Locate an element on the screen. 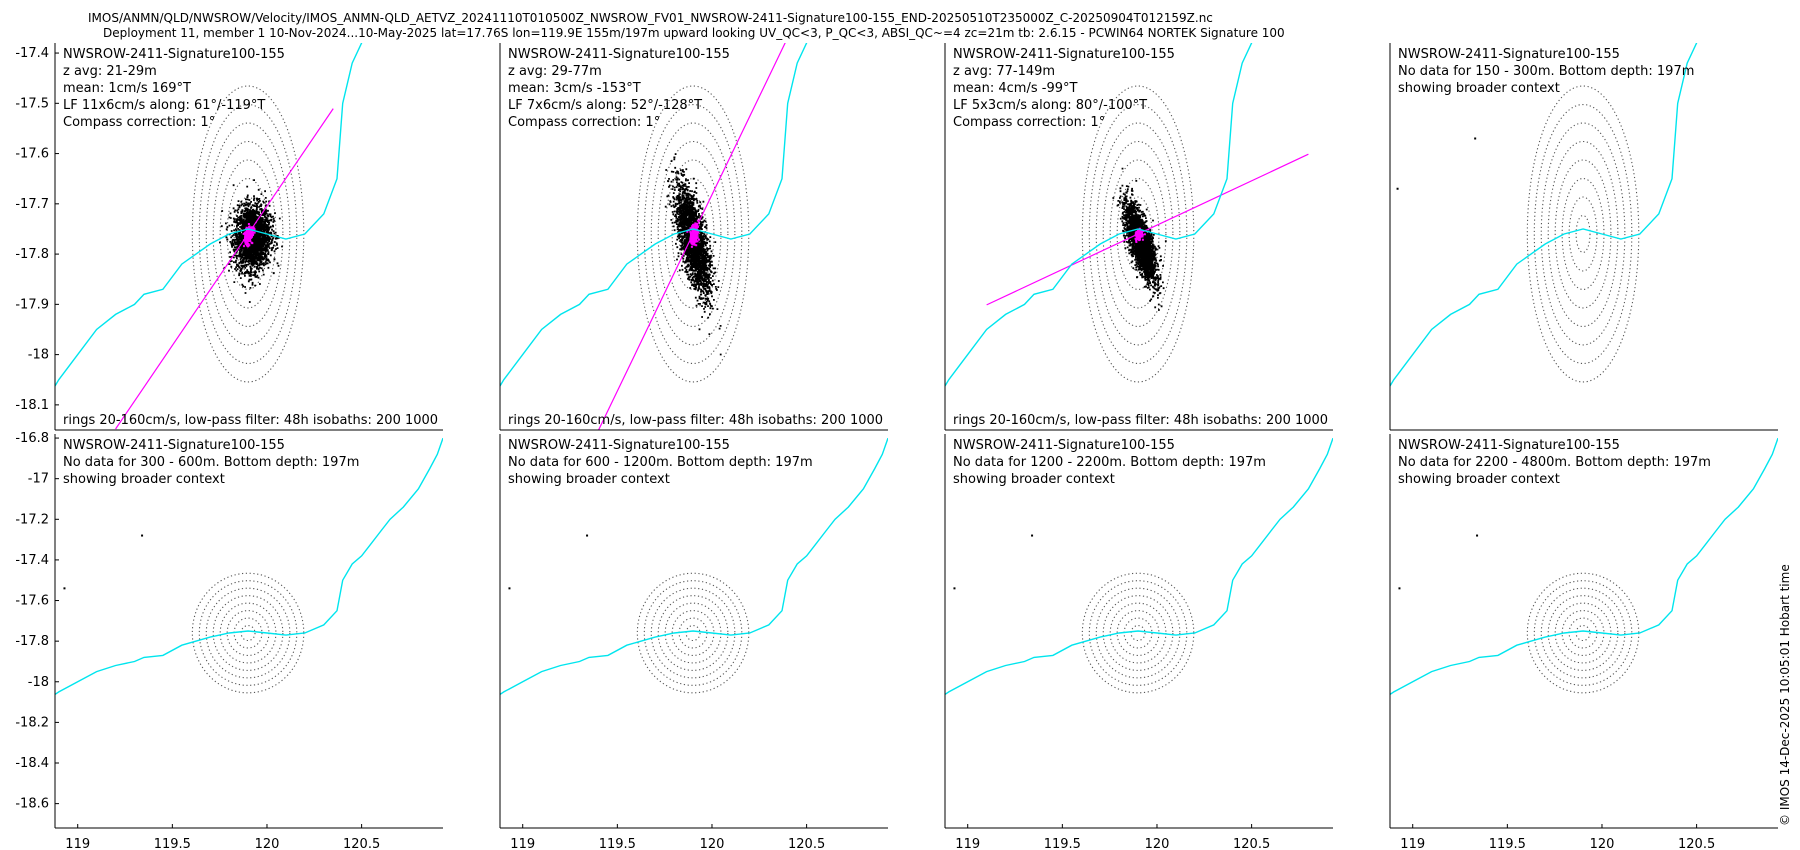 This screenshot has height=850, width=1800. y-tick-label: -18.4 is located at coordinates (32, 763).